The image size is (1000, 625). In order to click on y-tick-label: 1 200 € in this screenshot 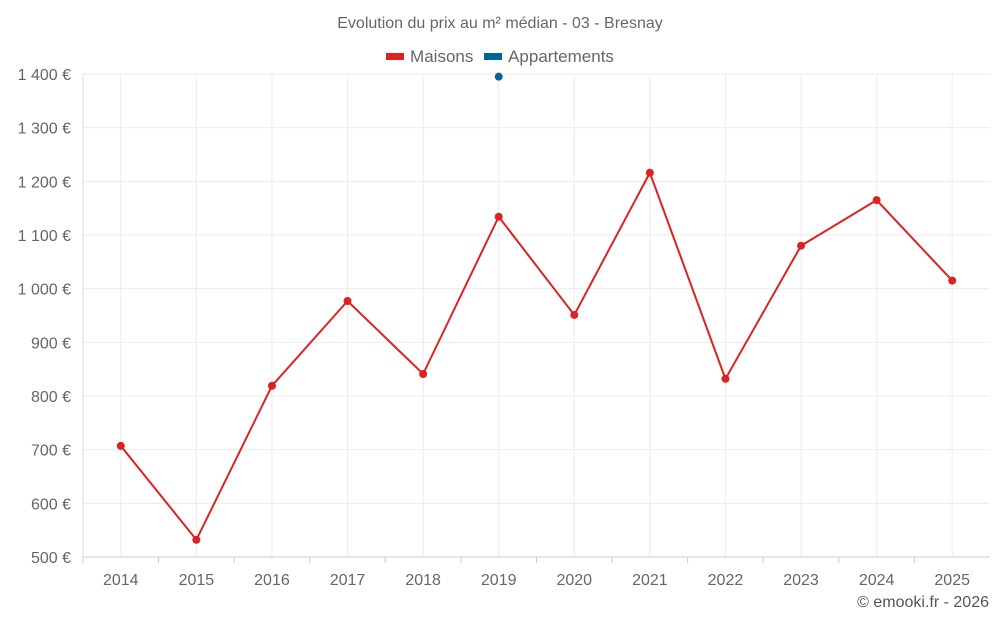, I will do `click(44, 182)`.